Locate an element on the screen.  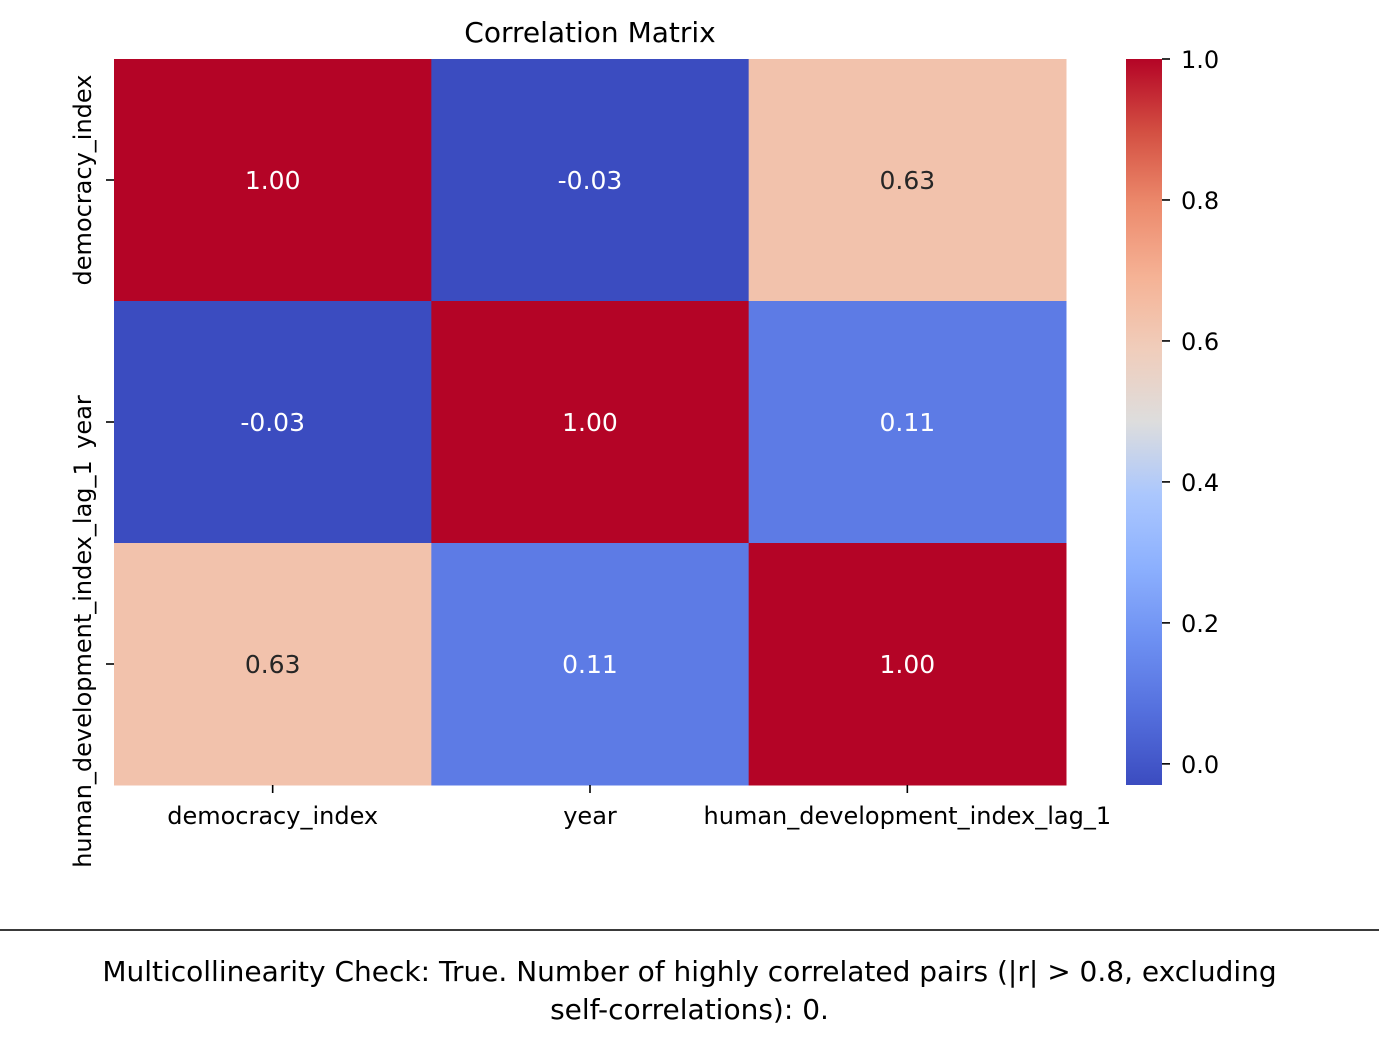
colorbar-tick-label: 0.0 is located at coordinates (1200, 765).